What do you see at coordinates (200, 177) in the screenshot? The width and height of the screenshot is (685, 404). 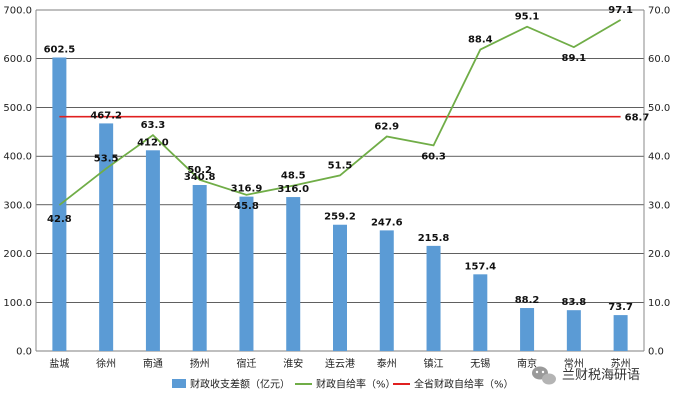 I see `bar-data-label: 340.8` at bounding box center [200, 177].